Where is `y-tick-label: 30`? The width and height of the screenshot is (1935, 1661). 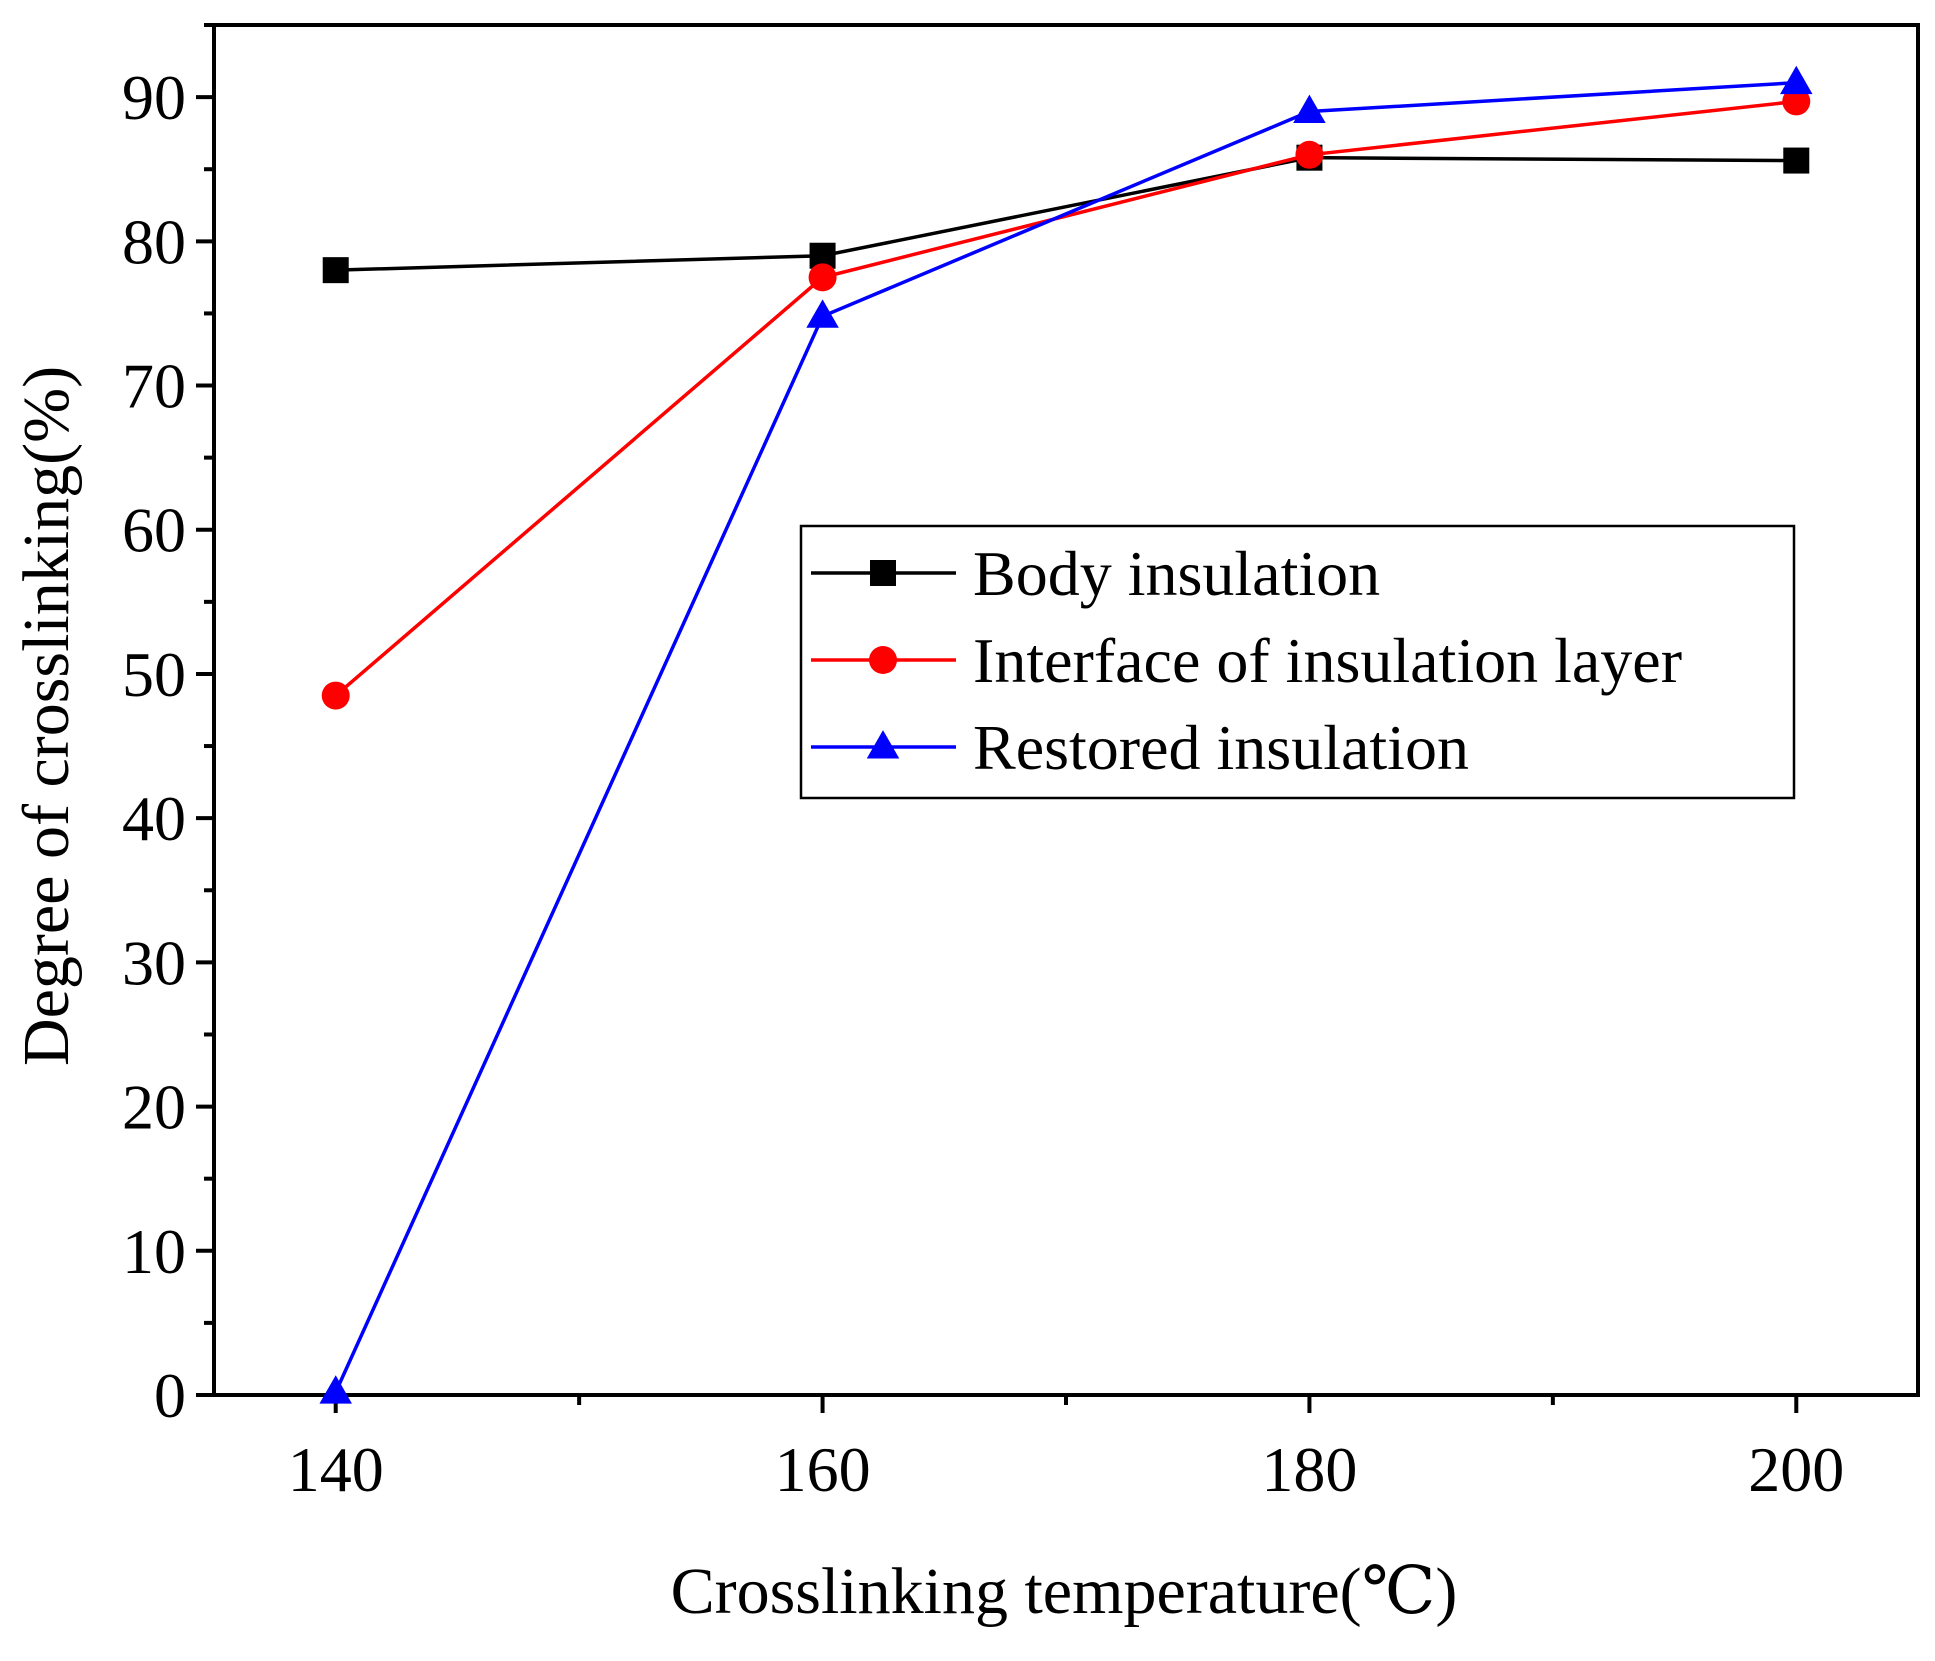 y-tick-label: 30 is located at coordinates (154, 962).